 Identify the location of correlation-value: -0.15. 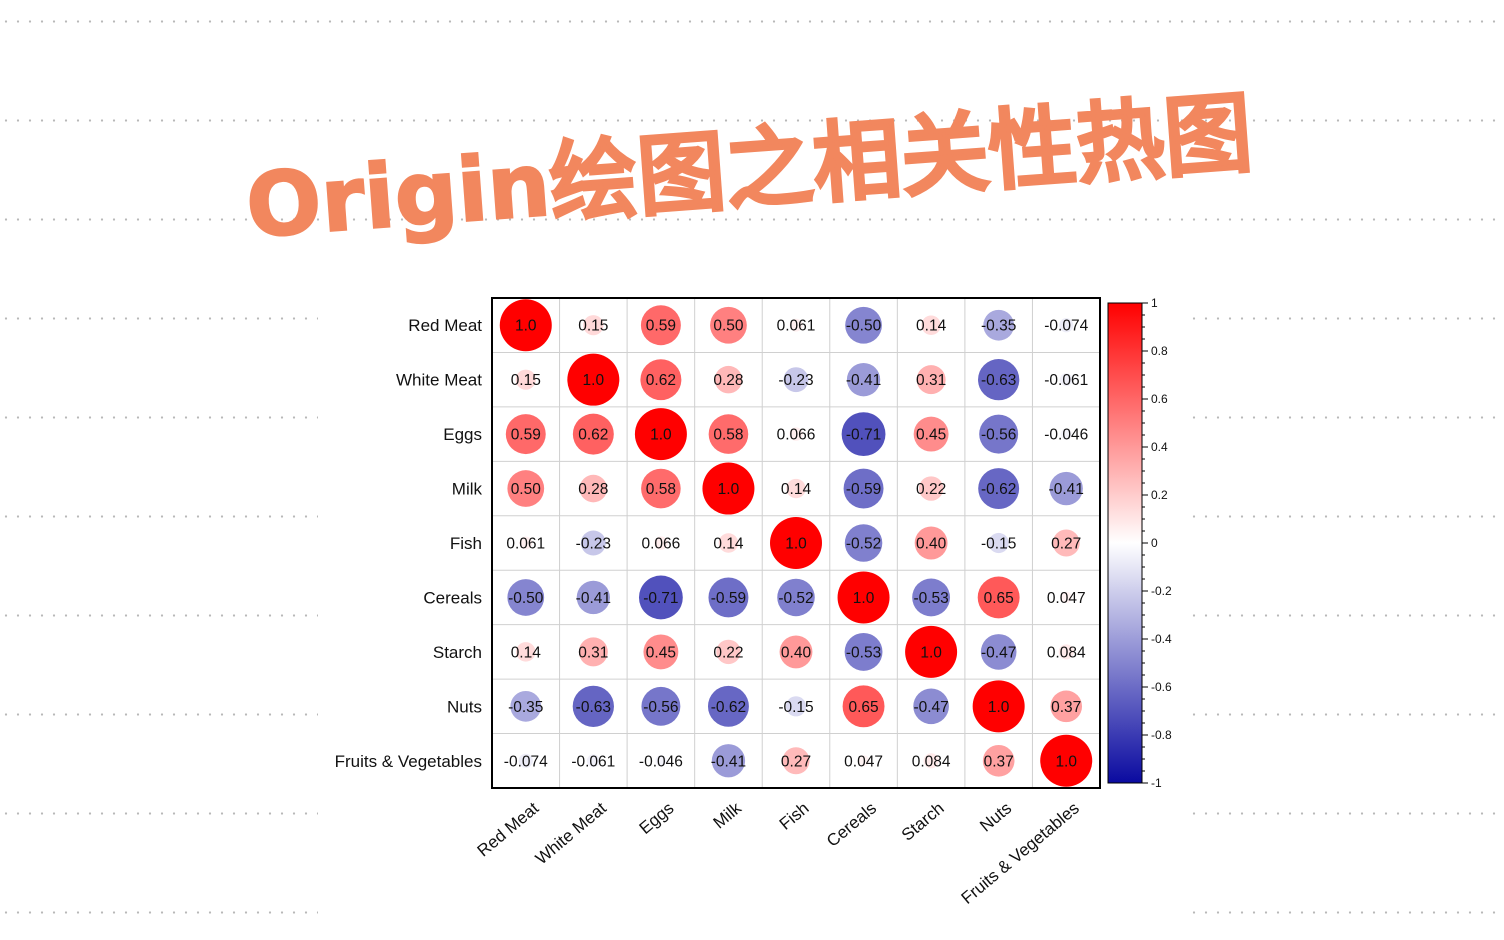
(795, 707).